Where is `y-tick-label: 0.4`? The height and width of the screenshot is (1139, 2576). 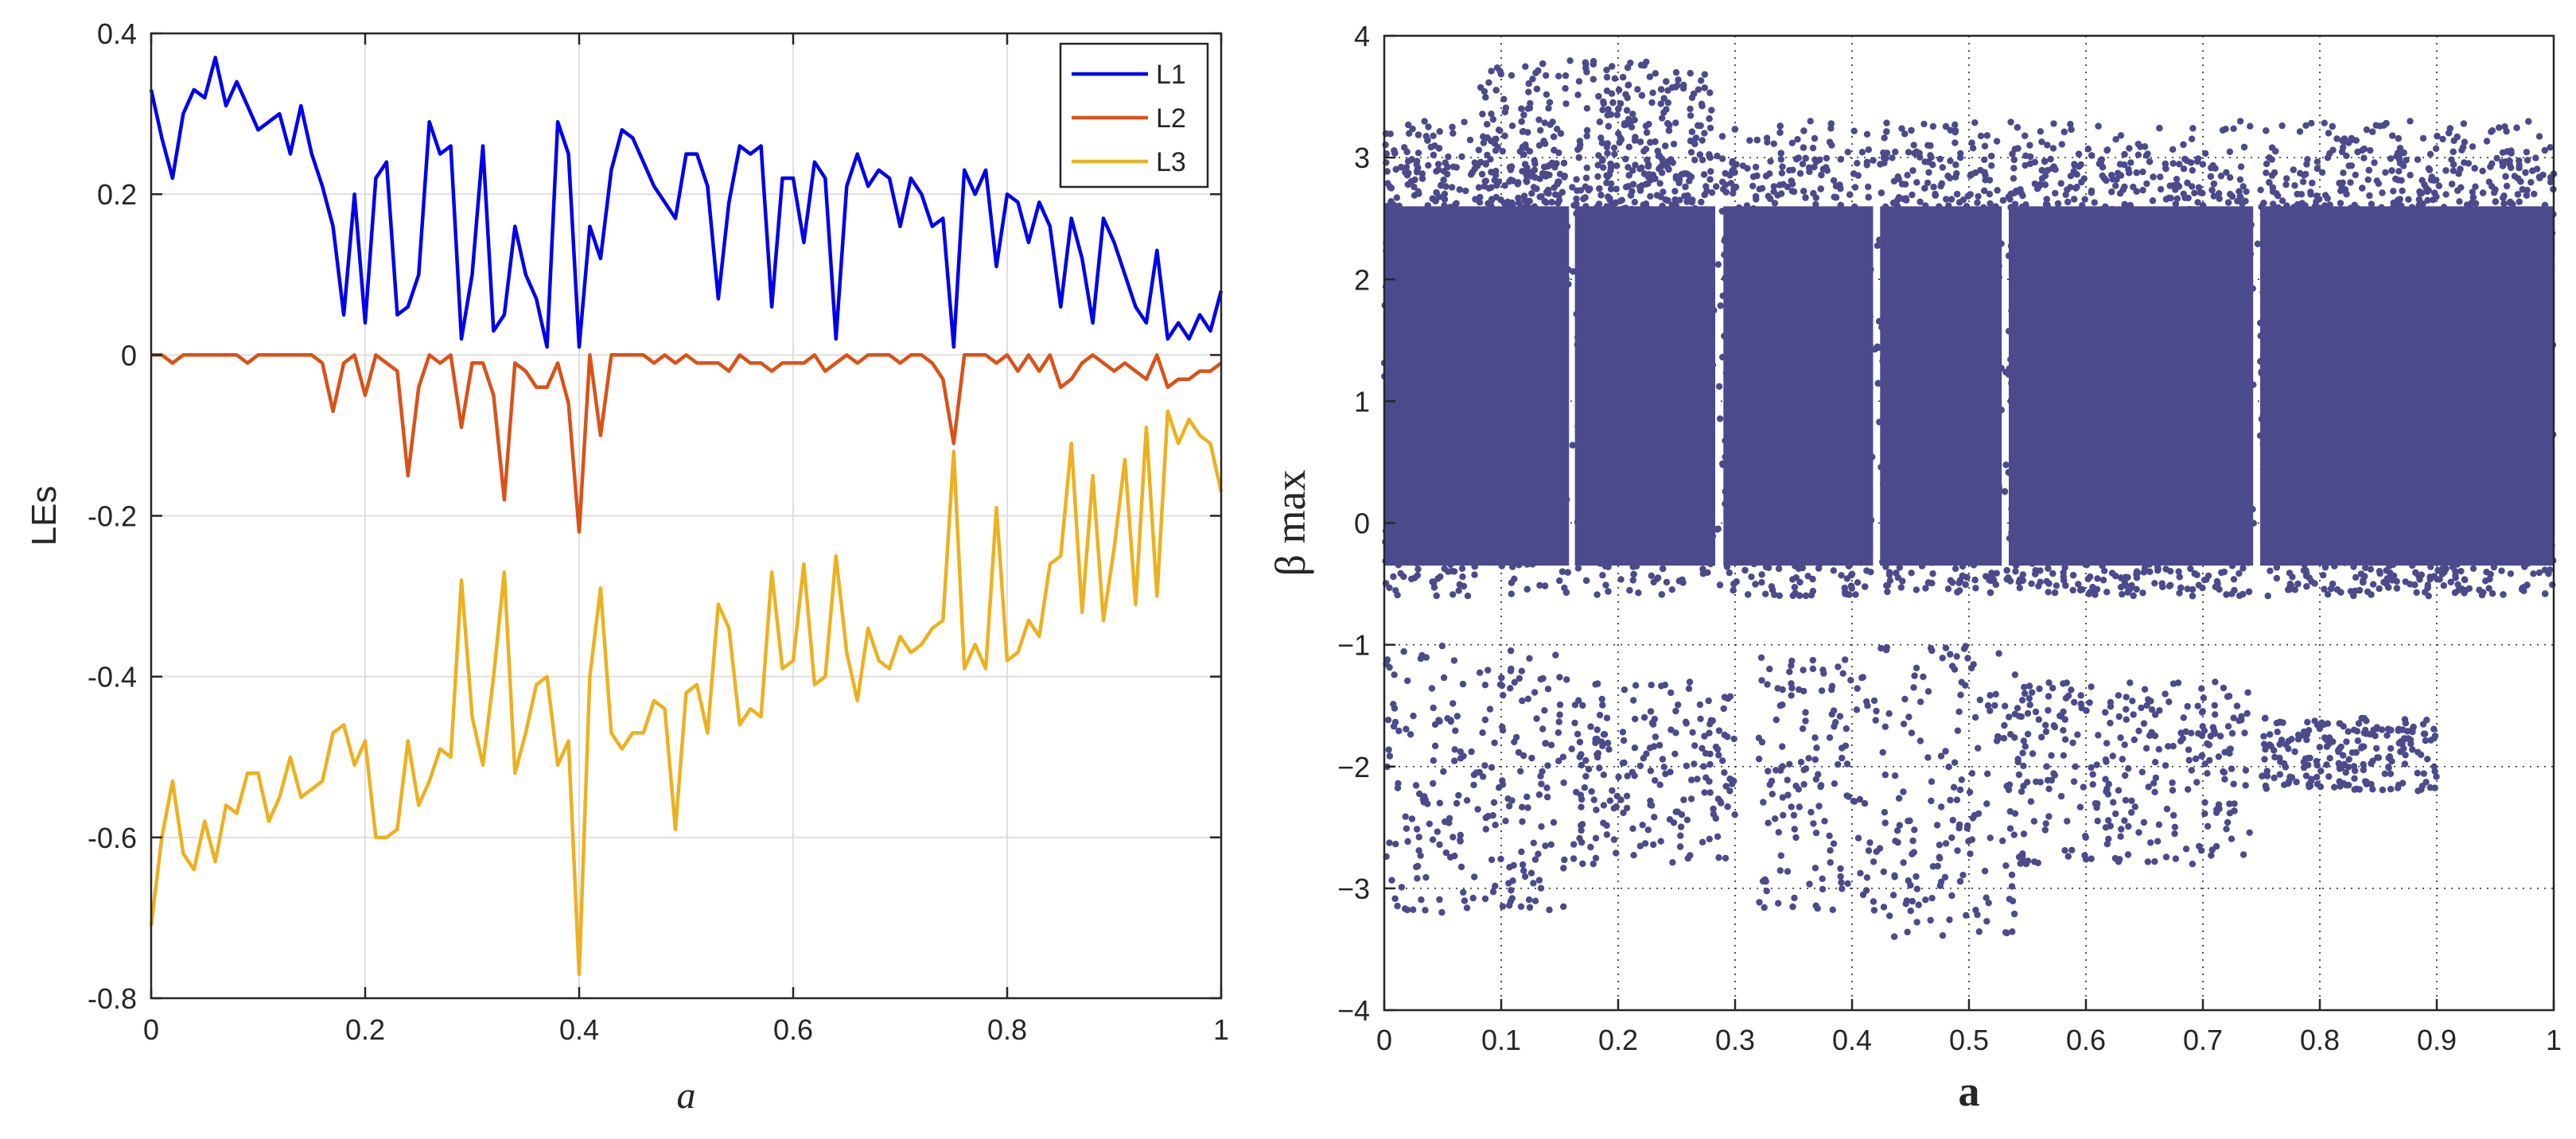 y-tick-label: 0.4 is located at coordinates (117, 33).